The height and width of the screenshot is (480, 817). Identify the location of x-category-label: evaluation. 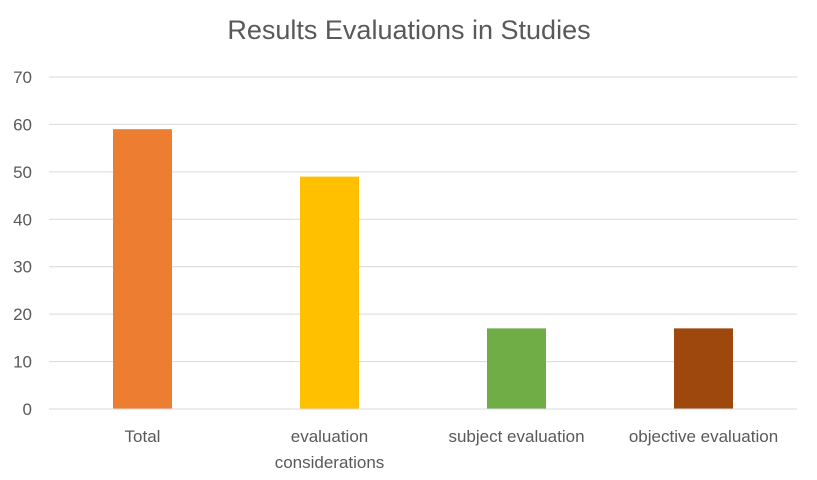
(330, 436).